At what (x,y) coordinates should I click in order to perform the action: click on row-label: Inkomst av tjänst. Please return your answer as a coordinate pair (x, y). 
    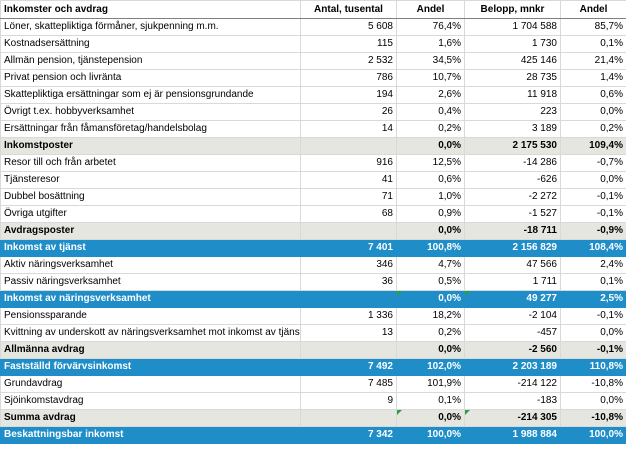
    Looking at the image, I should click on (150, 248).